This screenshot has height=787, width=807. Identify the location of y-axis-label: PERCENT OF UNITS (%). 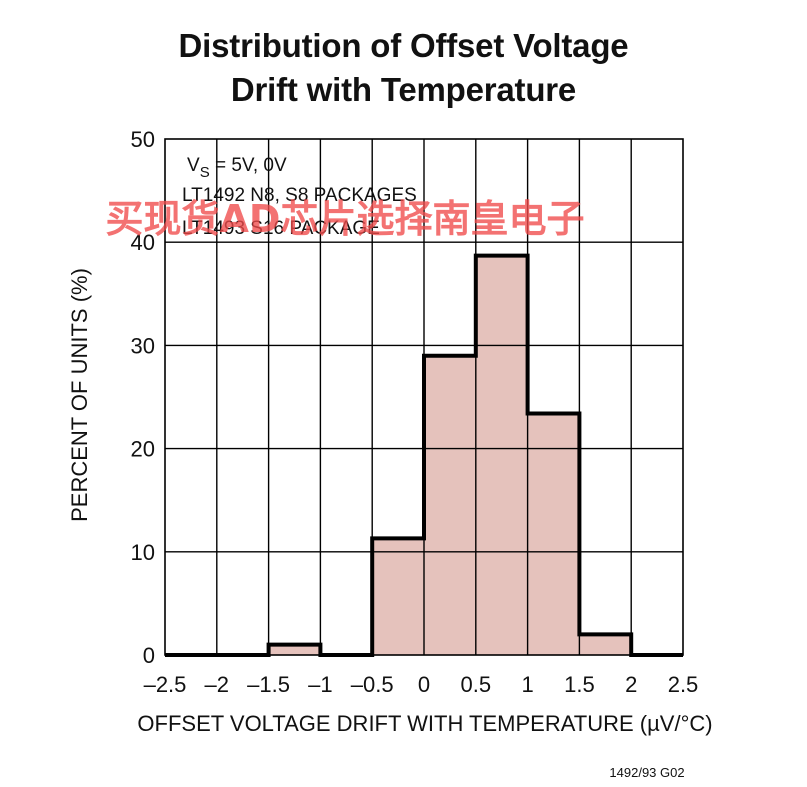
(79, 395).